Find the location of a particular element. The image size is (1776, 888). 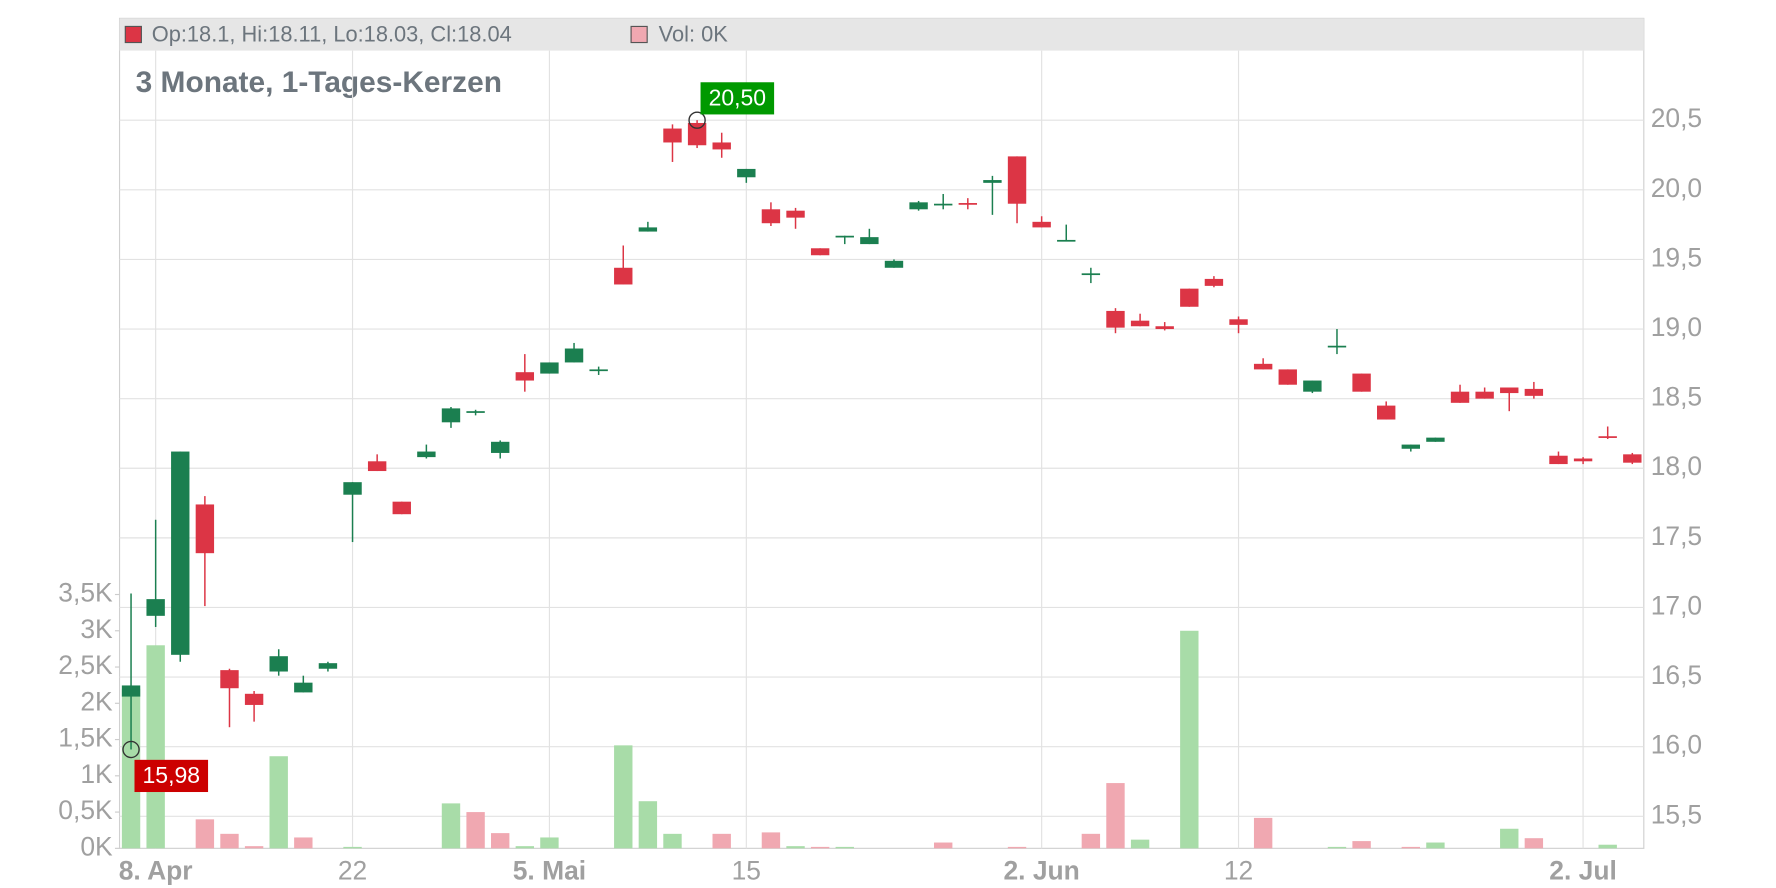

y-tick-label: 20,5 is located at coordinates (1676, 118).